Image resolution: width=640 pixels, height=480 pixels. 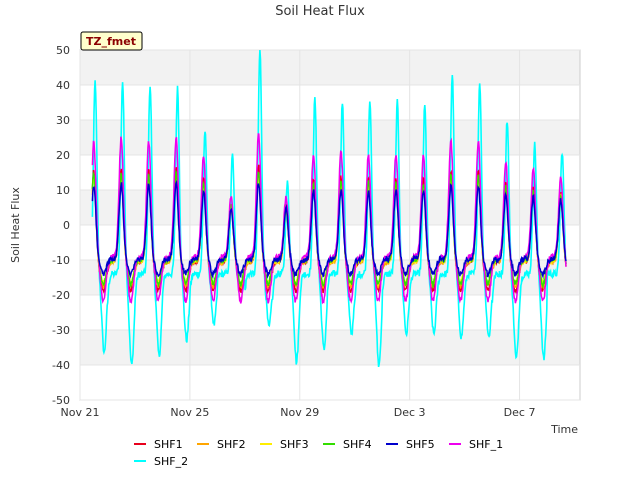 I want to click on legend-label: SHF5, so click(x=420, y=444).